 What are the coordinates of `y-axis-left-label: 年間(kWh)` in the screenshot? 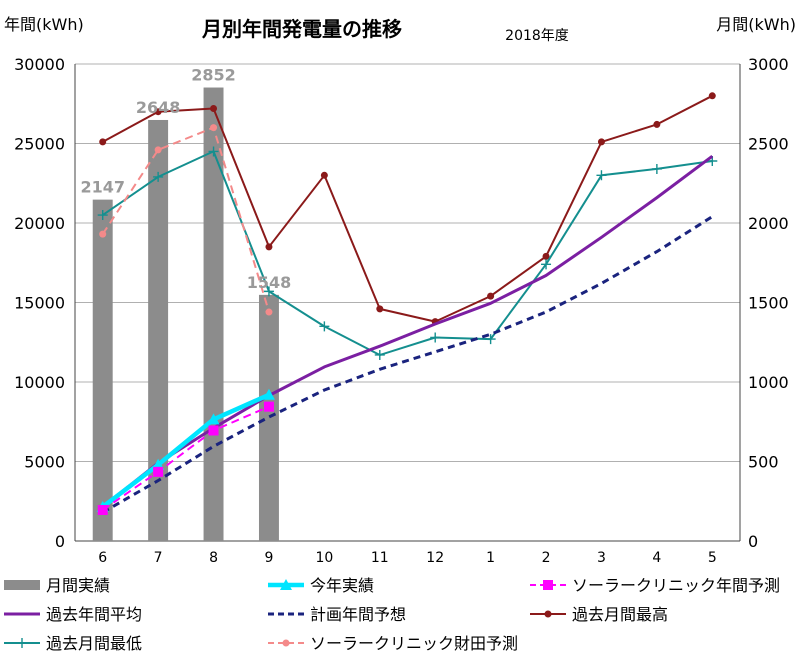 It's located at (44, 24).